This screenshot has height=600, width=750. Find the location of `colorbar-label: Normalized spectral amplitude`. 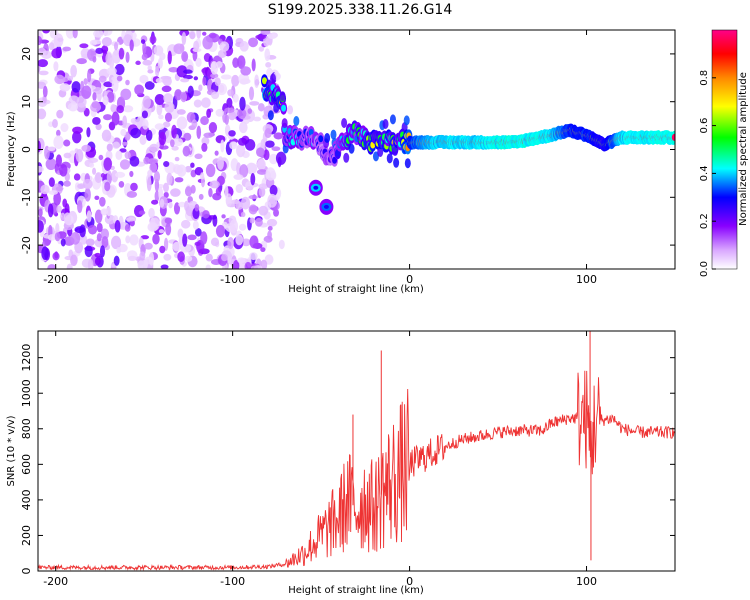

colorbar-label: Normalized spectral amplitude is located at coordinates (743, 149).